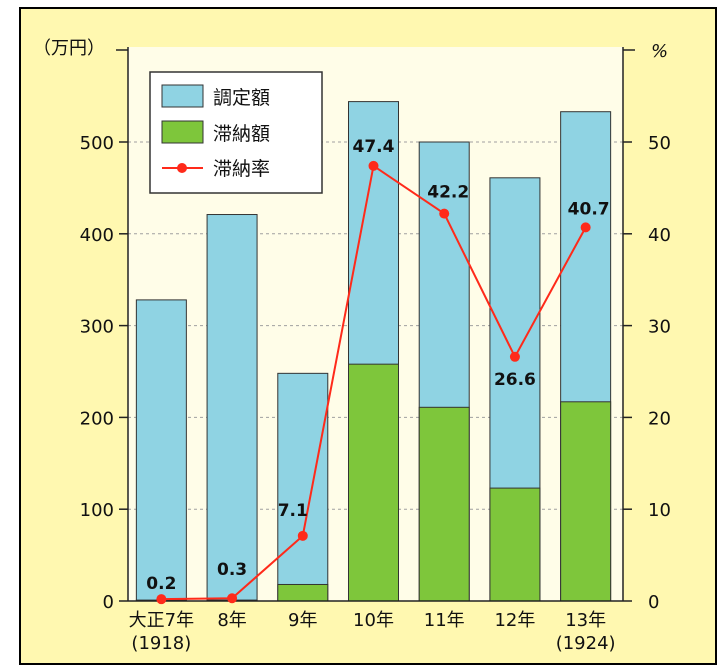 The height and width of the screenshot is (668, 722). I want to click on legend-label-assessed: 調定額, so click(241, 98).